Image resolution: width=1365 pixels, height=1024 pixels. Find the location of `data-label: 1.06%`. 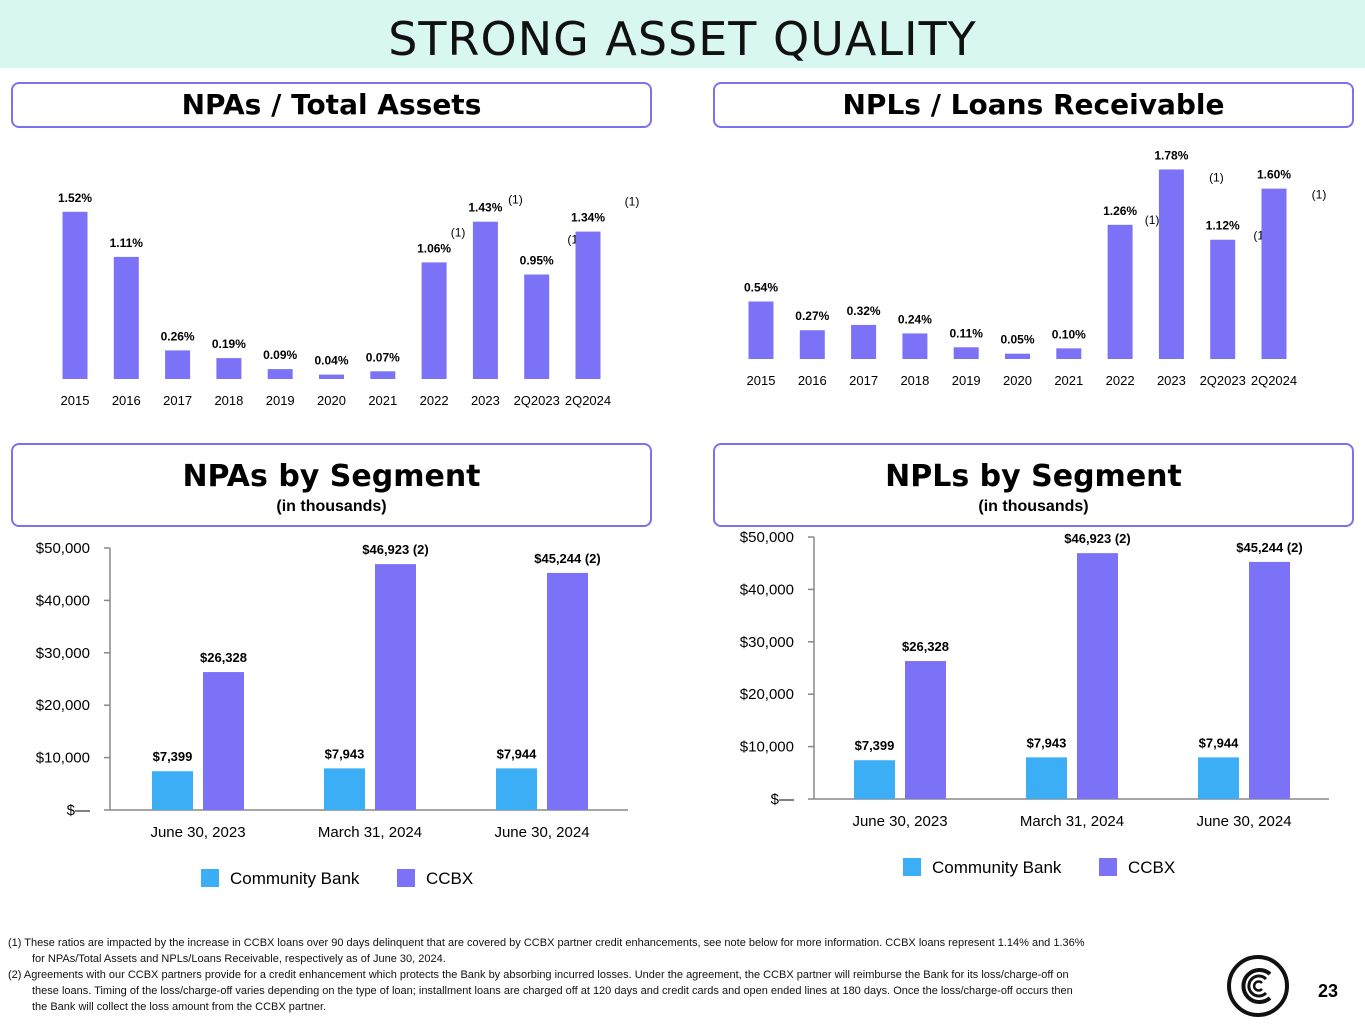

data-label: 1.06% is located at coordinates (434, 248).